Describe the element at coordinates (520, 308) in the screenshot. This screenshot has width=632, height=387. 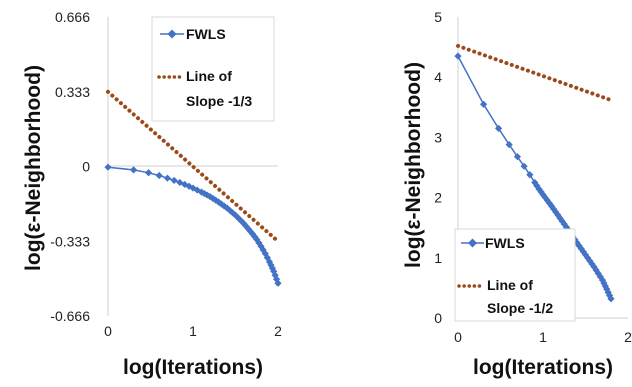
I see `right-legend-label-slope-2: Slope -1/2` at that location.